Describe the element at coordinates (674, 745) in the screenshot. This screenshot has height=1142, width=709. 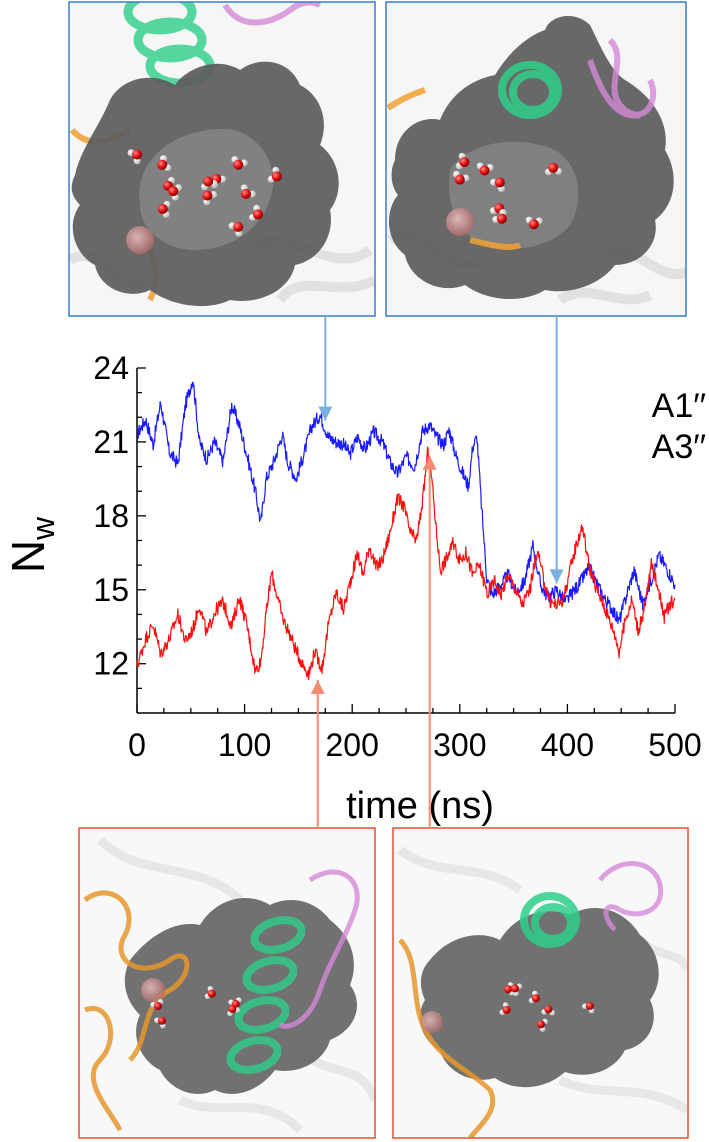
I see `x-tick-label: 500` at that location.